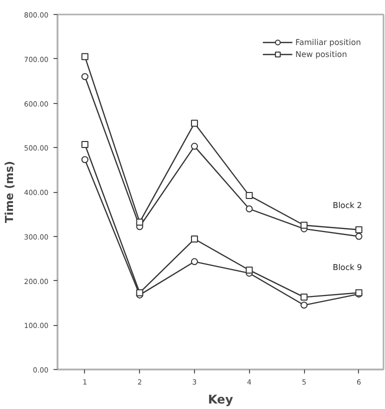 The height and width of the screenshot is (409, 385). Describe the element at coordinates (221, 399) in the screenshot. I see `x-axis-title: Key` at that location.